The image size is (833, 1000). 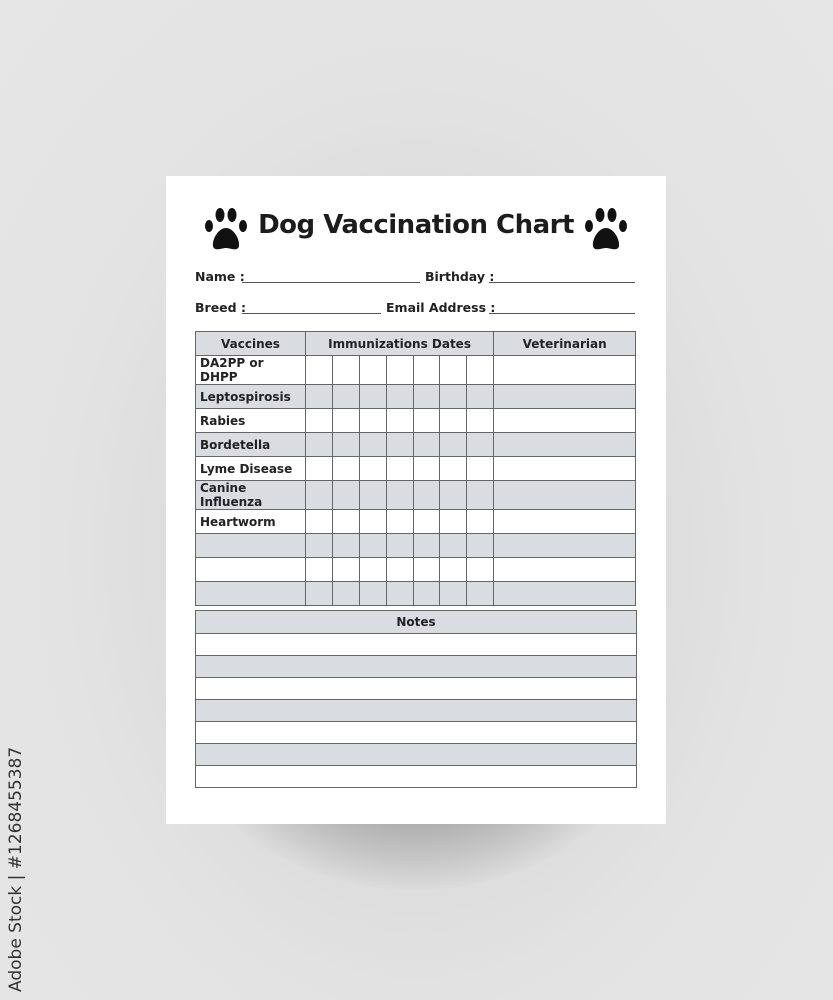 I want to click on table-row: Rabies, so click(x=415, y=420).